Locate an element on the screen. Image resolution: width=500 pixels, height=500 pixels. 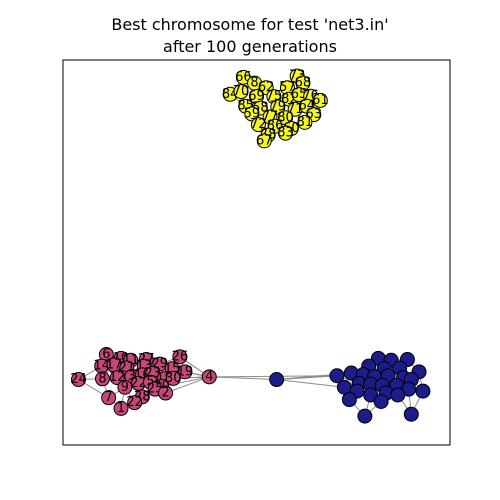
node-label: 65 is located at coordinates (299, 94).